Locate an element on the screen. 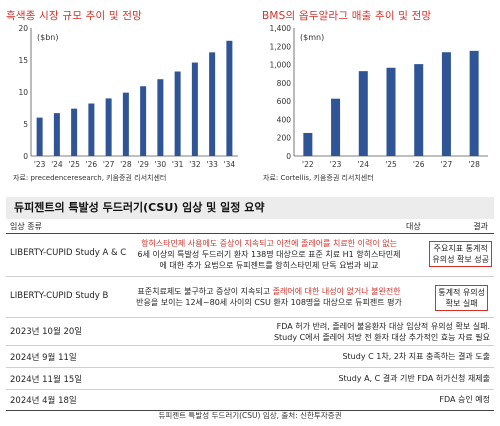  study-b-target-line1a: 표준치료제도 불구하고 증상이 지속되고 is located at coordinates (205, 291).